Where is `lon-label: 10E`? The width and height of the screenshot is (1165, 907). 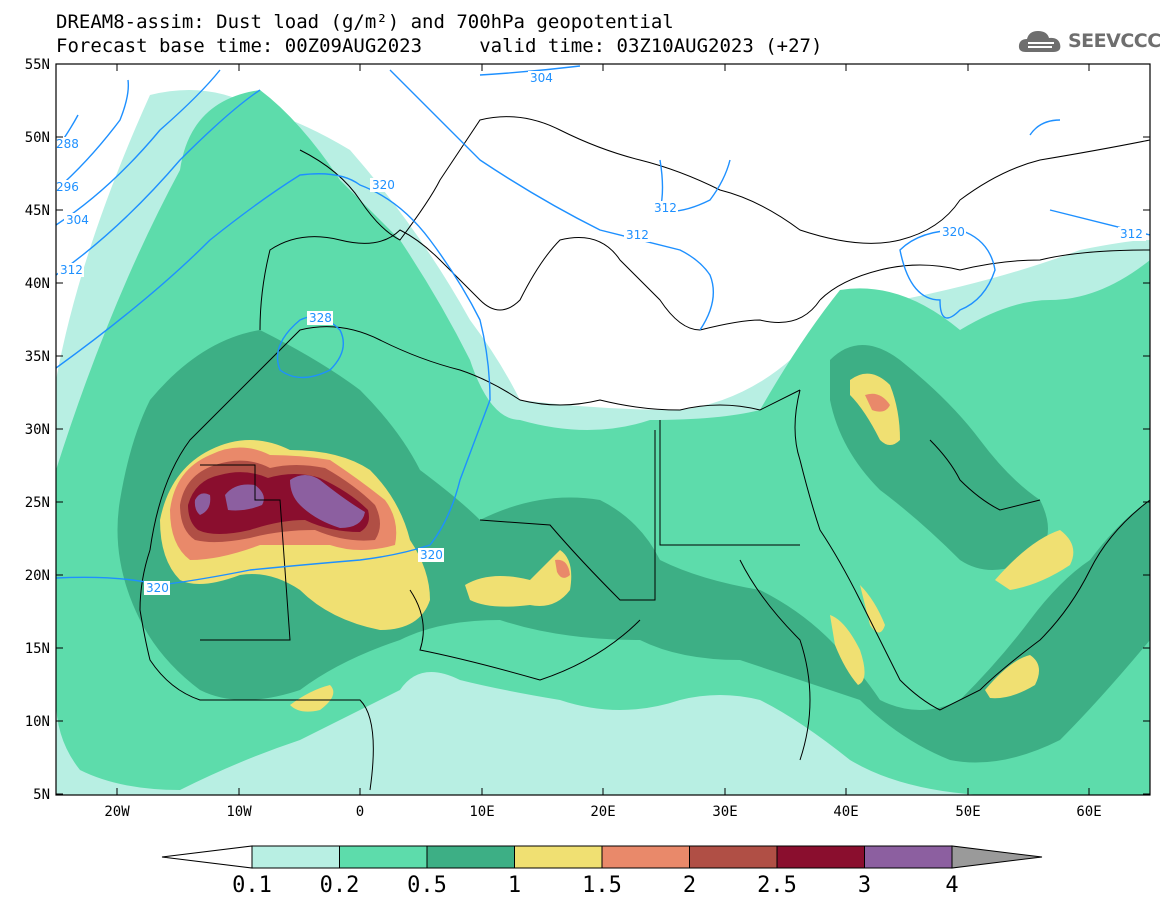 lon-label: 10E is located at coordinates (481, 812).